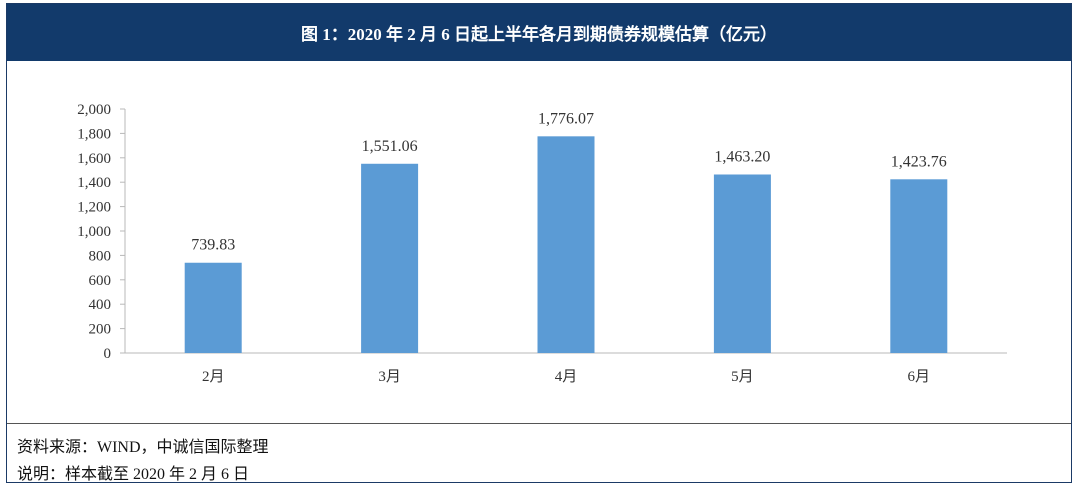  What do you see at coordinates (94, 134) in the screenshot?
I see `y-tick-label: 1,800` at bounding box center [94, 134].